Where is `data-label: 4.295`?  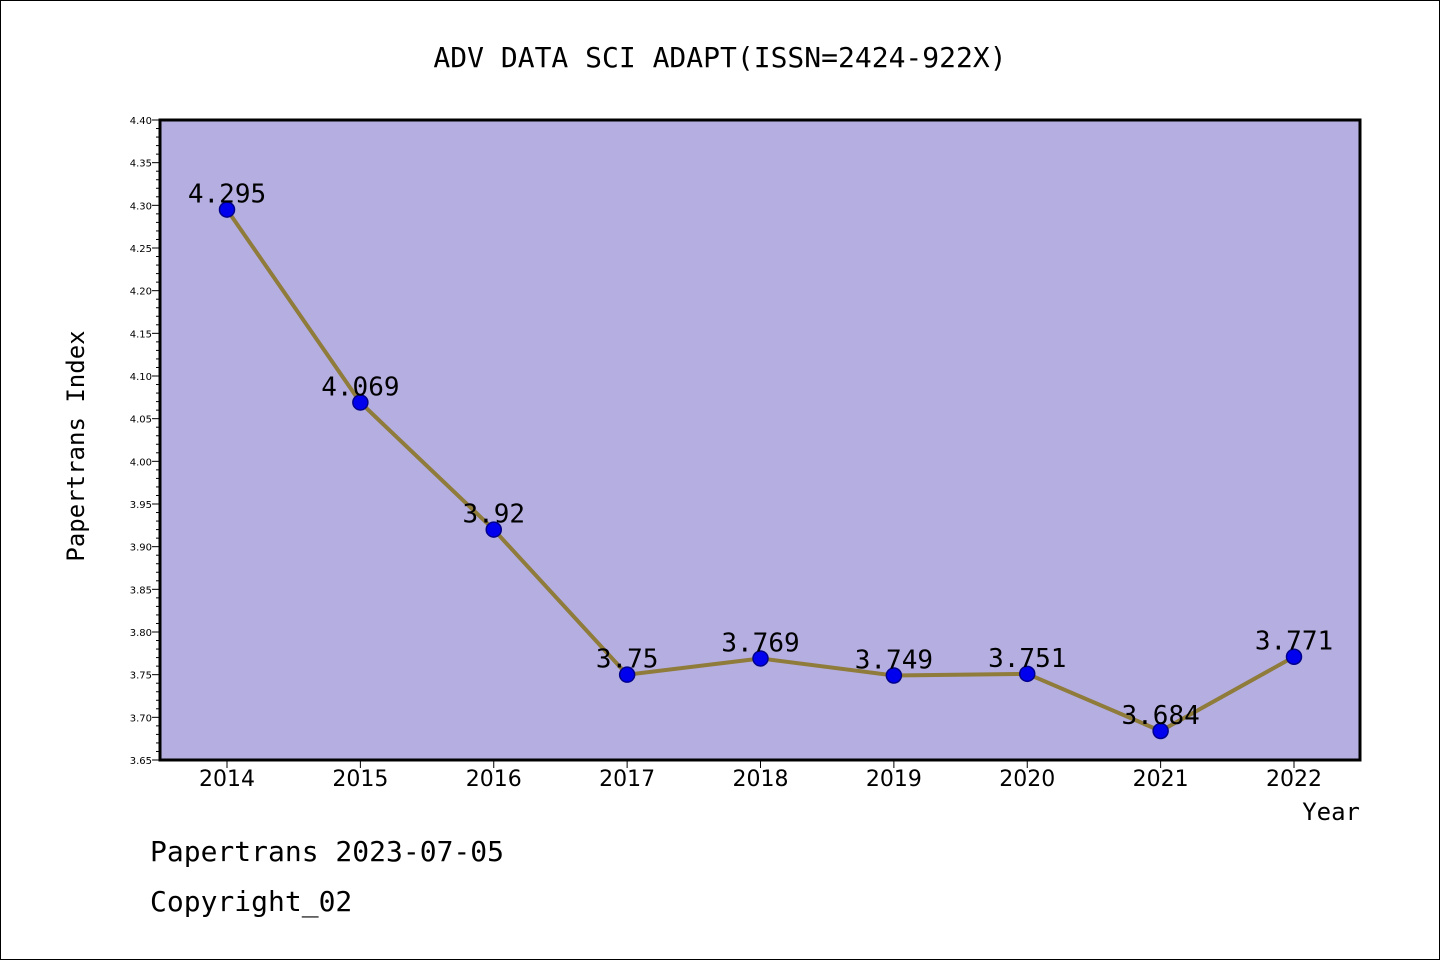
data-label: 4.295 is located at coordinates (227, 195).